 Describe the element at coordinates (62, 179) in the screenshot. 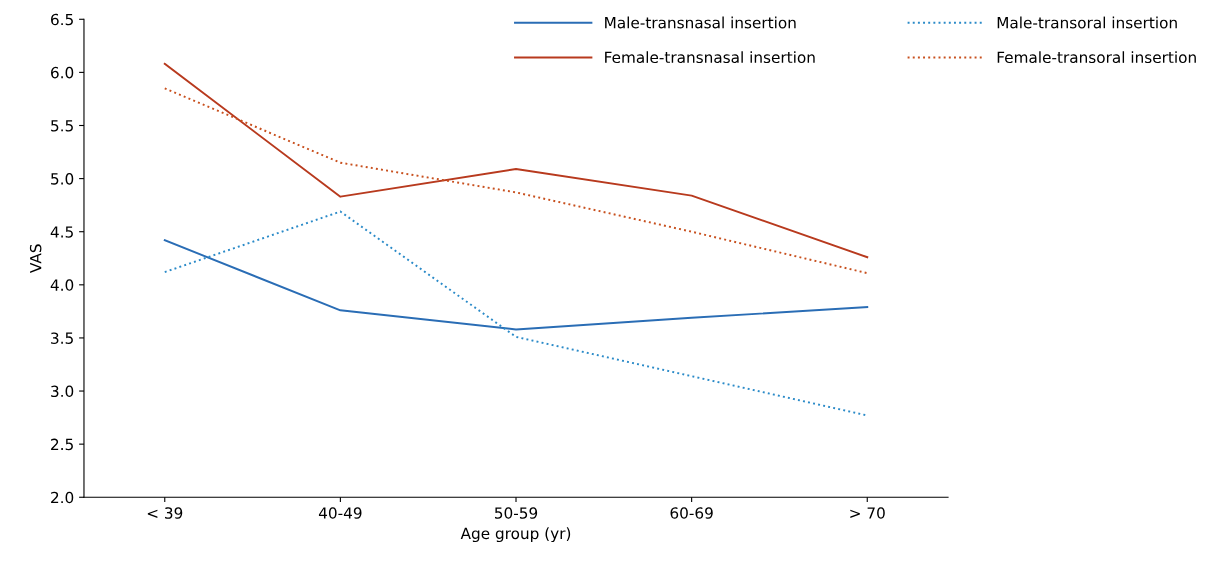

I see `y-tick-label: 5.0` at that location.